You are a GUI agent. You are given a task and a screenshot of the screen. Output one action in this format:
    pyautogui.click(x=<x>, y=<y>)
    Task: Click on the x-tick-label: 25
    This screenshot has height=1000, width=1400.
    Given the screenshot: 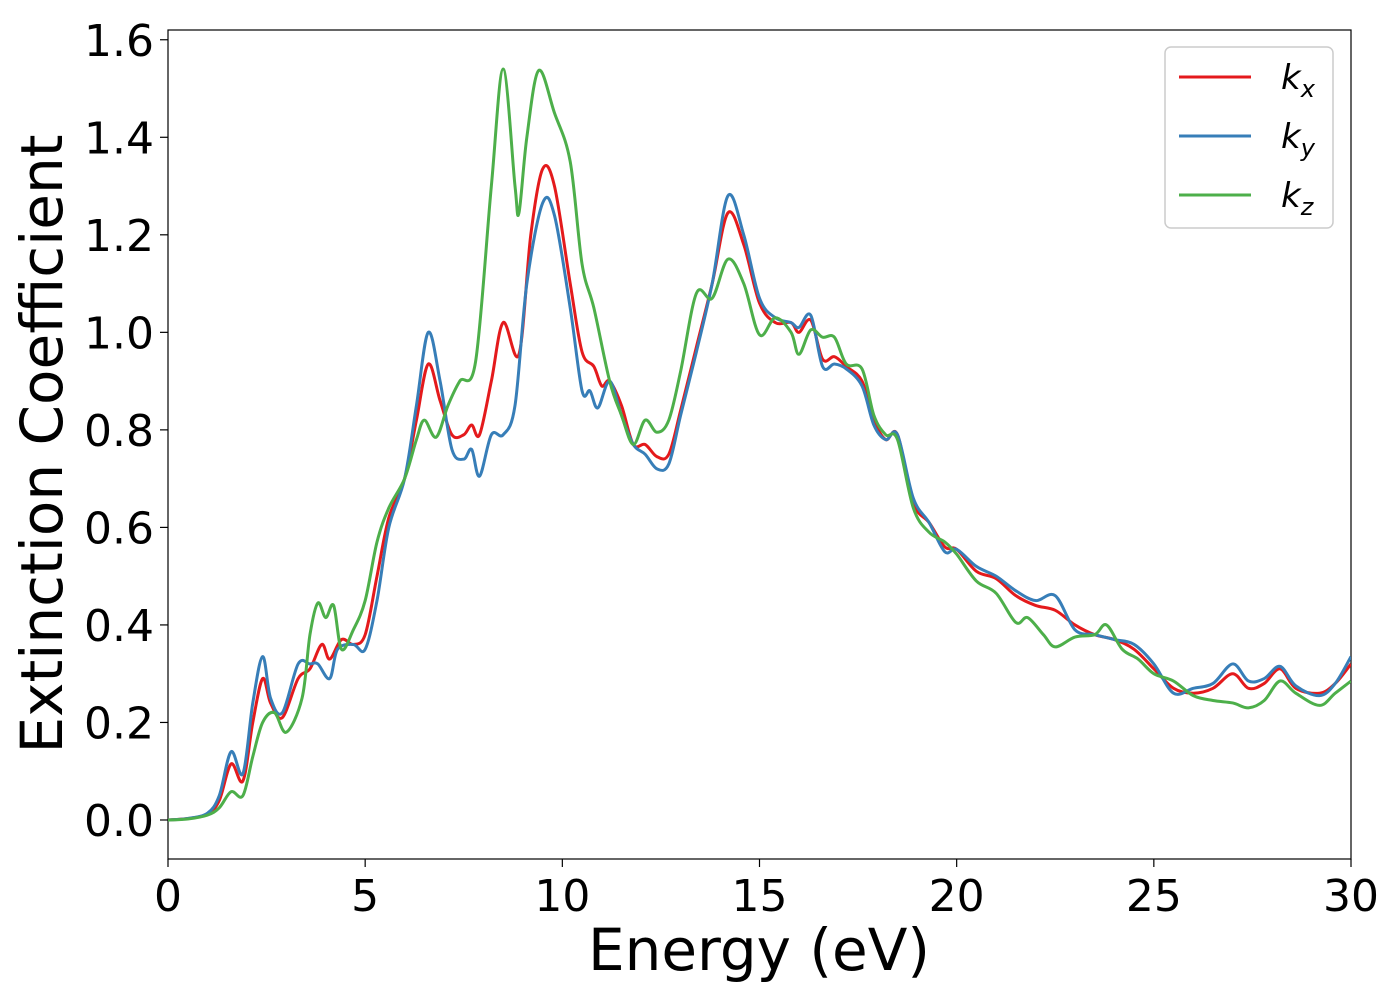 What is the action you would take?
    pyautogui.click(x=1154, y=896)
    